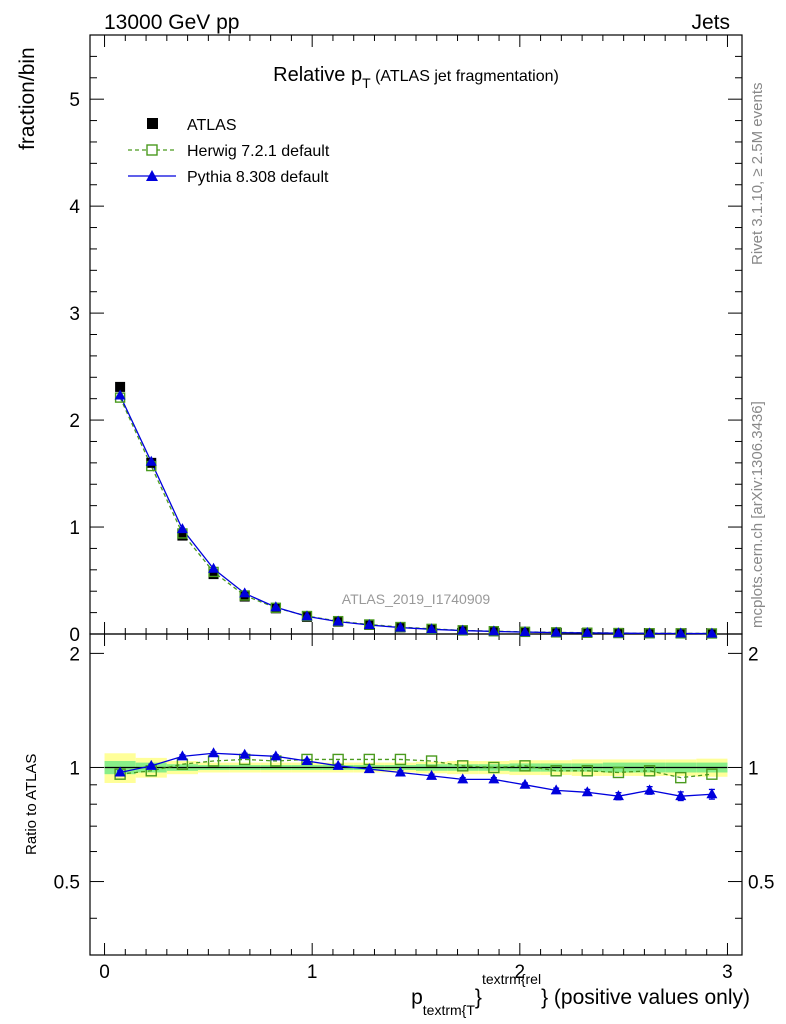 The image size is (786, 1024). Describe the element at coordinates (74, 768) in the screenshot. I see `ratio-y-tick-label-left: 1` at that location.